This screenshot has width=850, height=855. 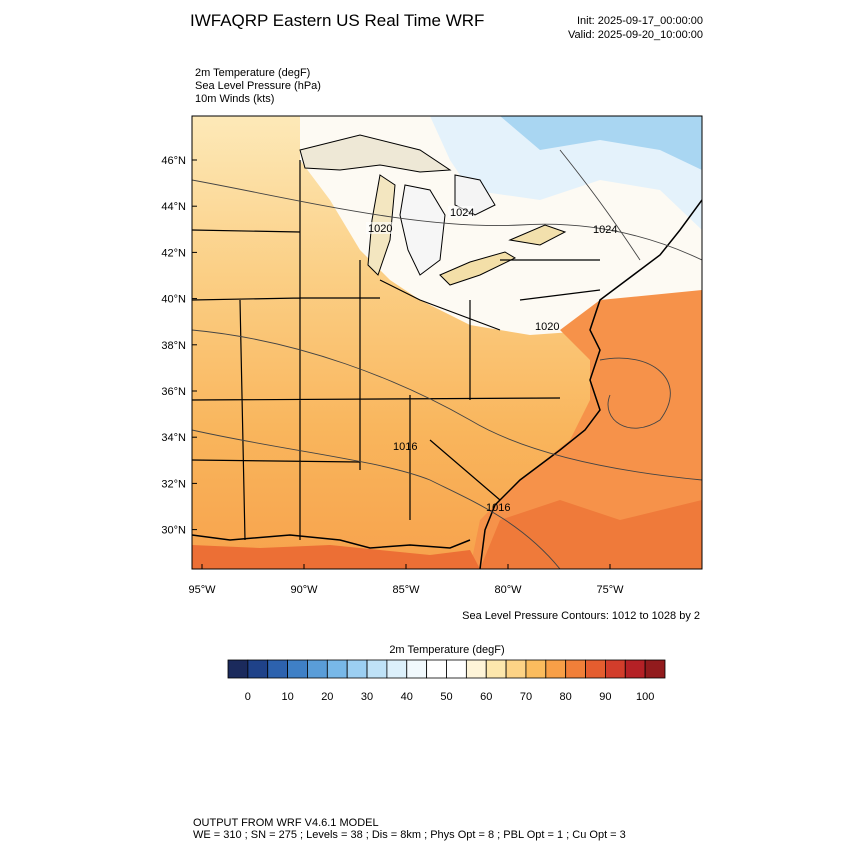 I want to click on footer-line: OUTPUT FROM WRF V4.6.1 MODEL, so click(x=286, y=823).